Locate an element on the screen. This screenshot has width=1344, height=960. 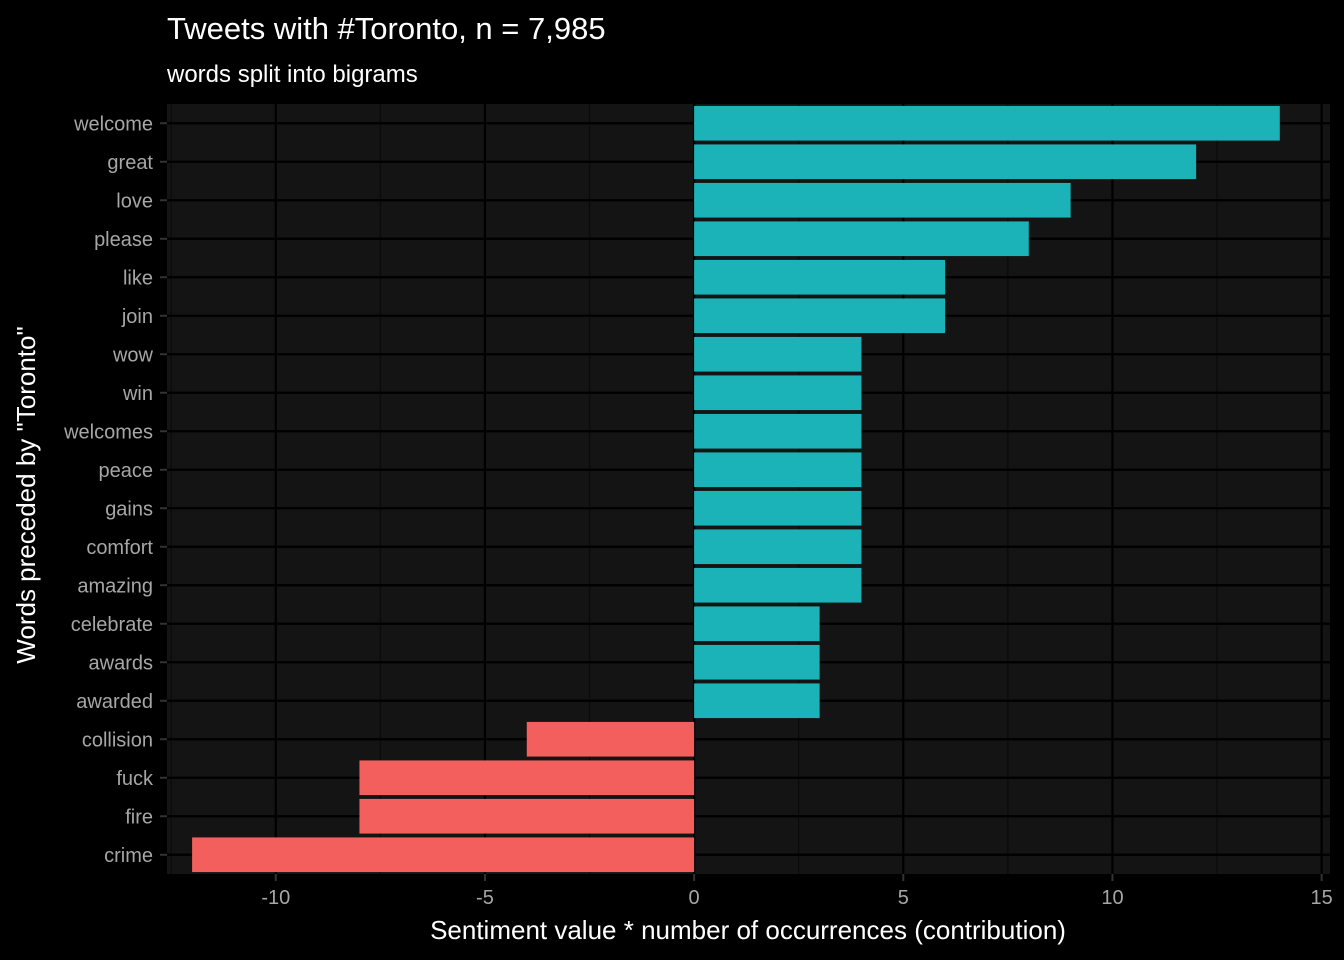
y-tick-label: awarded is located at coordinates (114, 702).